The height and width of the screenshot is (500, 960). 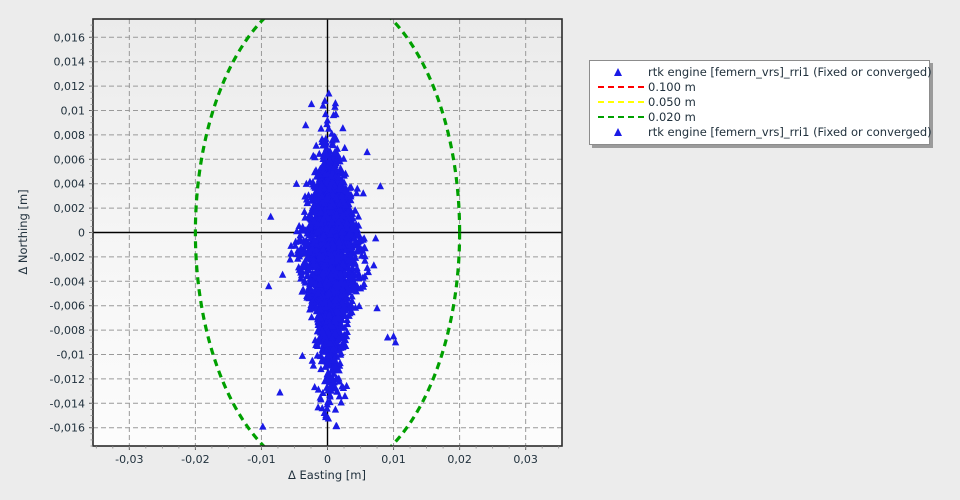 I want to click on svg-text: 0,008, so click(x=70, y=135).